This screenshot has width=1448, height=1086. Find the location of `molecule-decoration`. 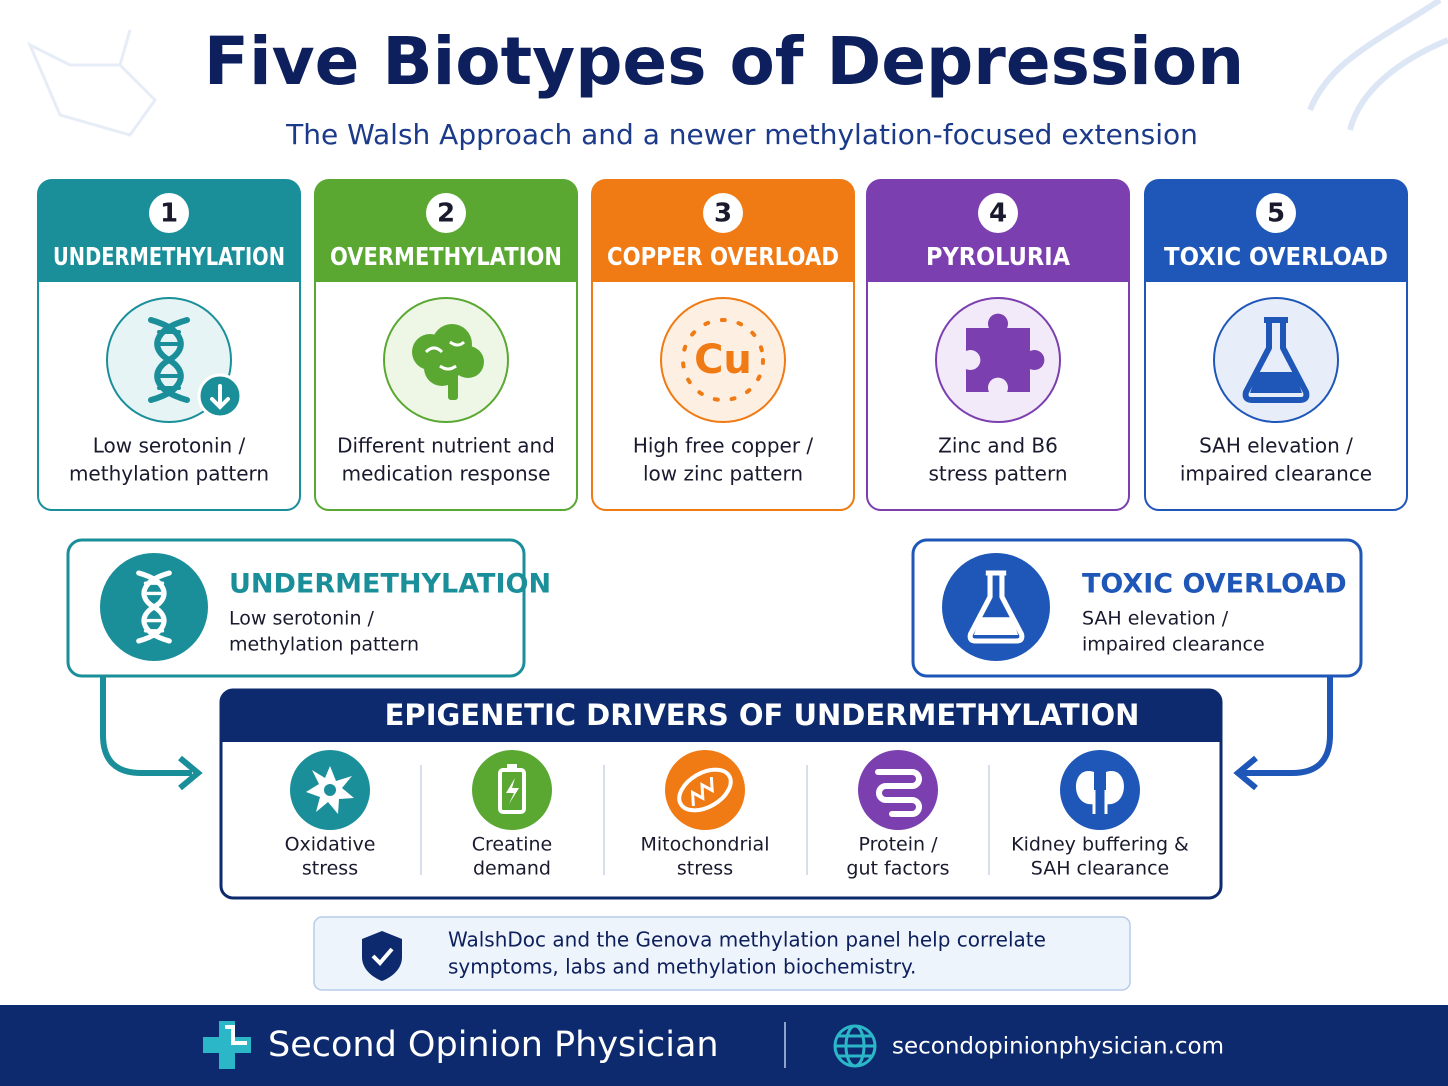

molecule-decoration is located at coordinates (92, 83).